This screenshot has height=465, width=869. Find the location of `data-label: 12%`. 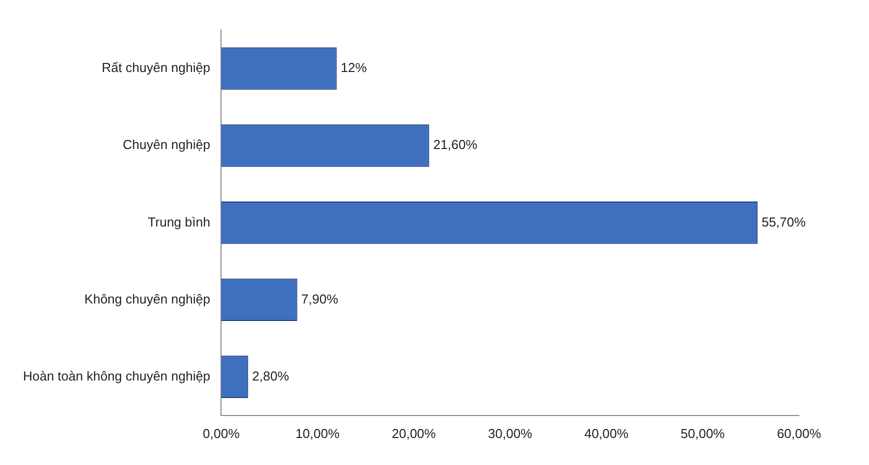

data-label: 12% is located at coordinates (354, 68).